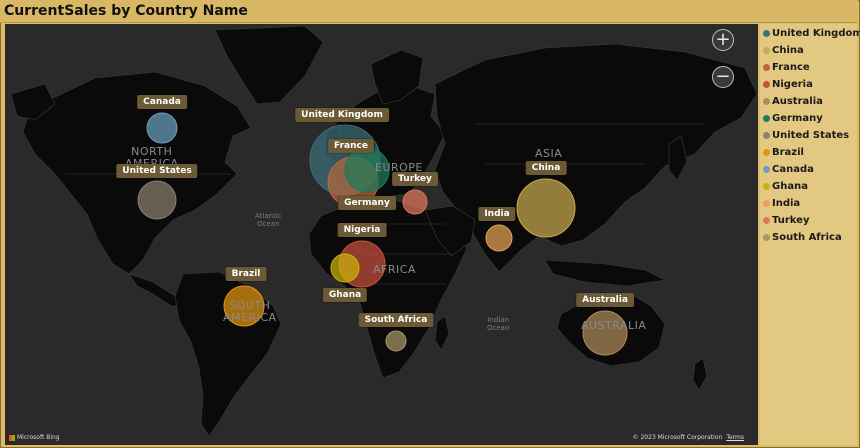  I want to click on legend-item: Turkey, so click(786, 220).